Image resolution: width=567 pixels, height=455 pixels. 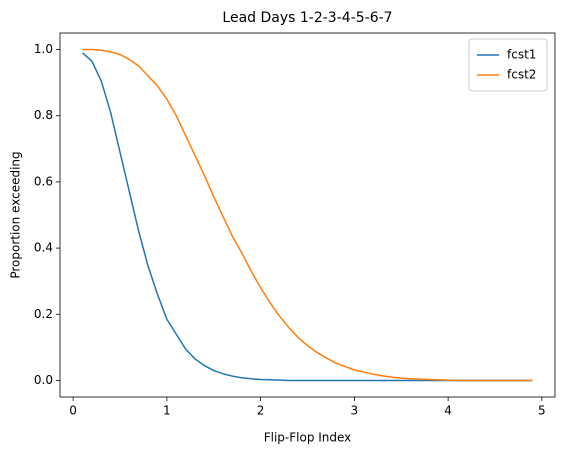 I want to click on x-tick-label: 0, so click(x=73, y=411).